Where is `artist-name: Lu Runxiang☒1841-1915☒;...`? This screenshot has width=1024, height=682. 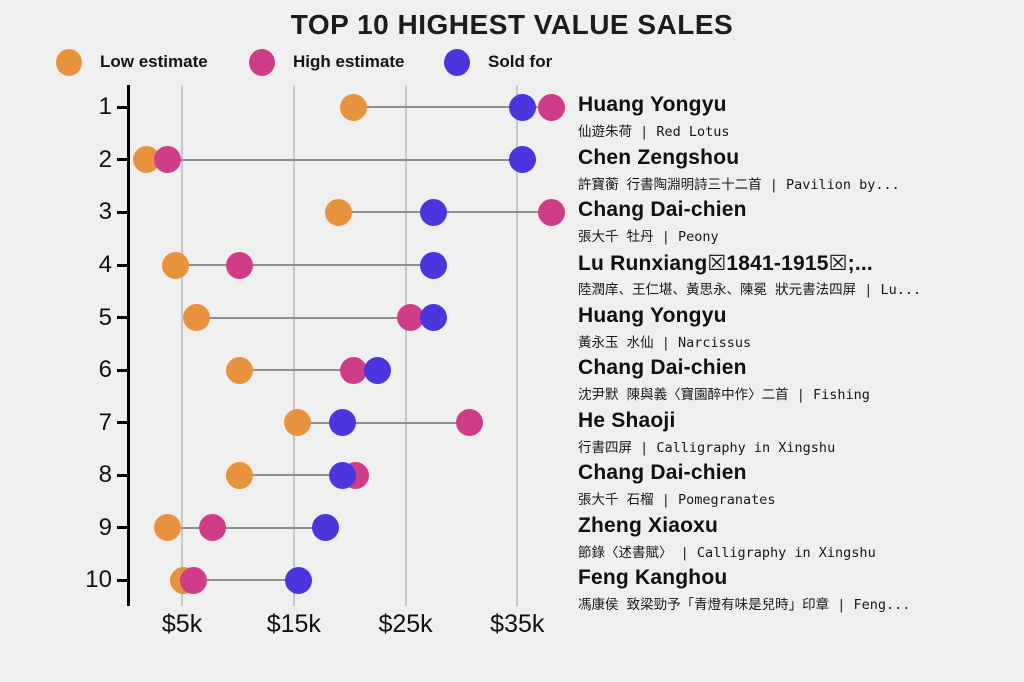
artist-name: Lu Runxiang☒1841-1915☒;... is located at coordinates (725, 263).